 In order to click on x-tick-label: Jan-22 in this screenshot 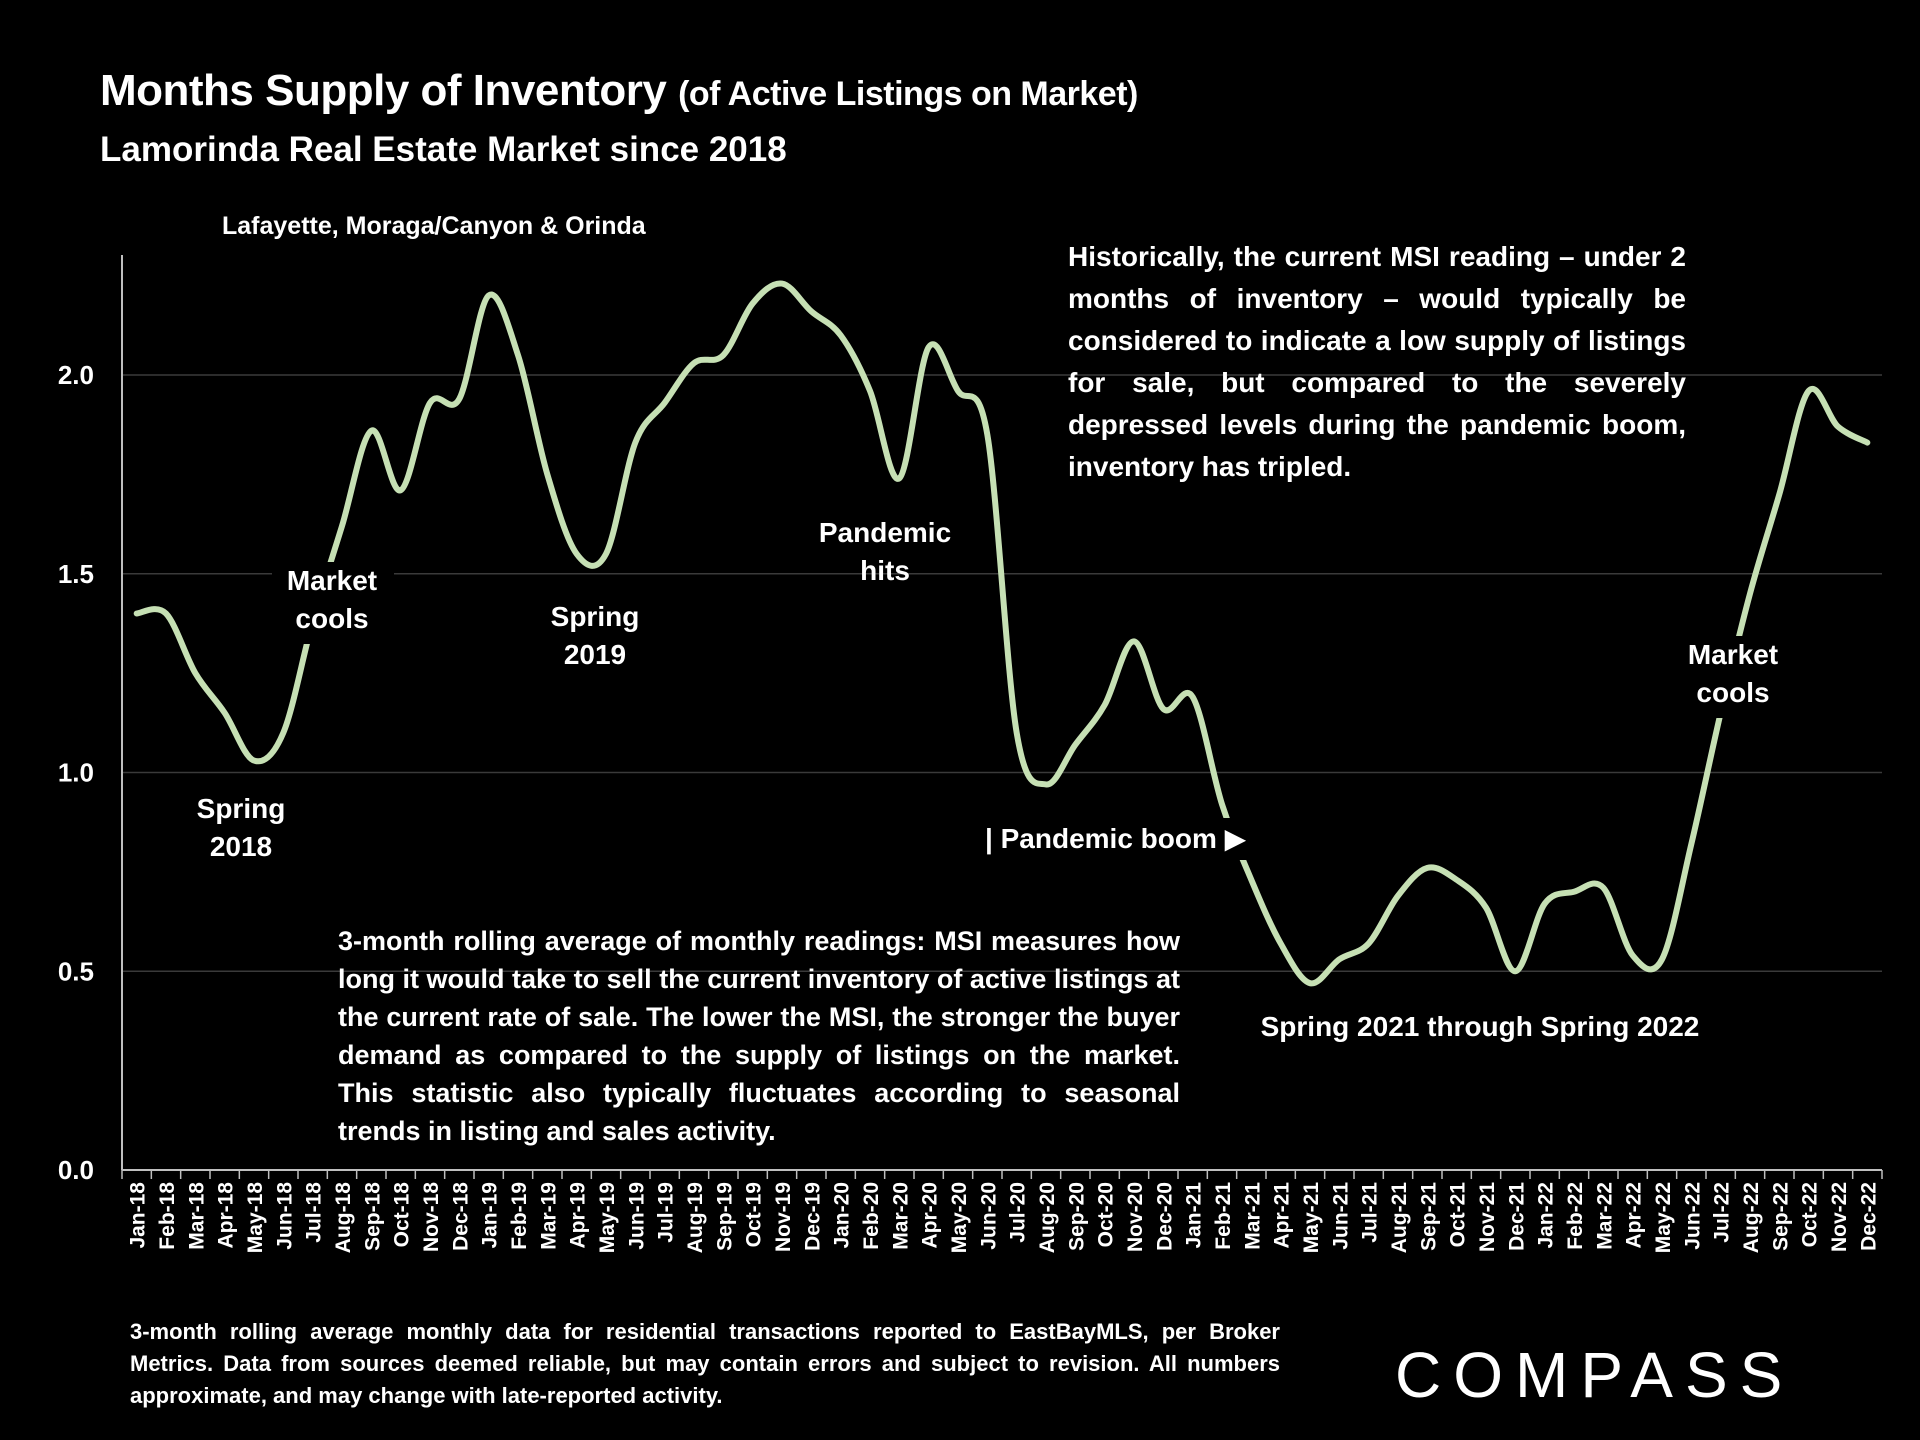, I will do `click(1546, 1215)`.